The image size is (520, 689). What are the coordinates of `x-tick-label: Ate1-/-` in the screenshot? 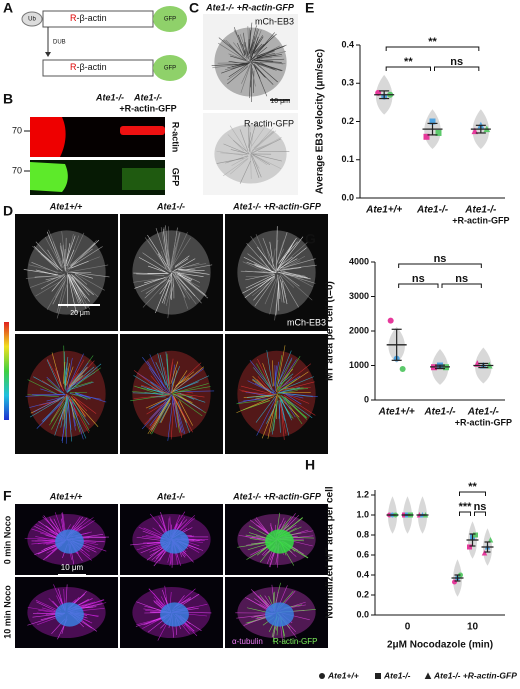 It's located at (439, 412).